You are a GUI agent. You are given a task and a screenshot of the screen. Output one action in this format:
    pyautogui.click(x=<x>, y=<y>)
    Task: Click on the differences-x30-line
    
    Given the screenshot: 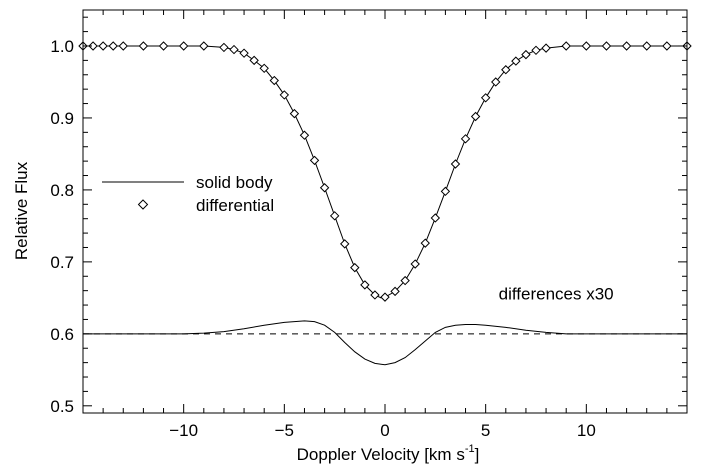 What is the action you would take?
    pyautogui.click(x=385, y=343)
    